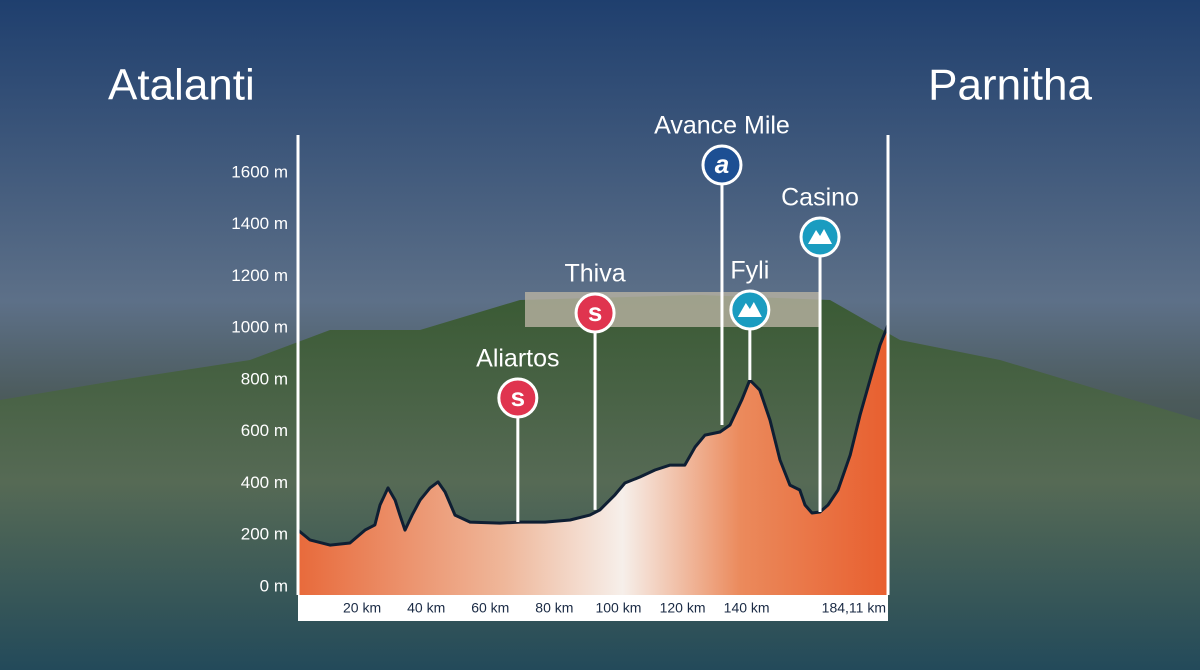  What do you see at coordinates (820, 198) in the screenshot?
I see `marker-label: Casino` at bounding box center [820, 198].